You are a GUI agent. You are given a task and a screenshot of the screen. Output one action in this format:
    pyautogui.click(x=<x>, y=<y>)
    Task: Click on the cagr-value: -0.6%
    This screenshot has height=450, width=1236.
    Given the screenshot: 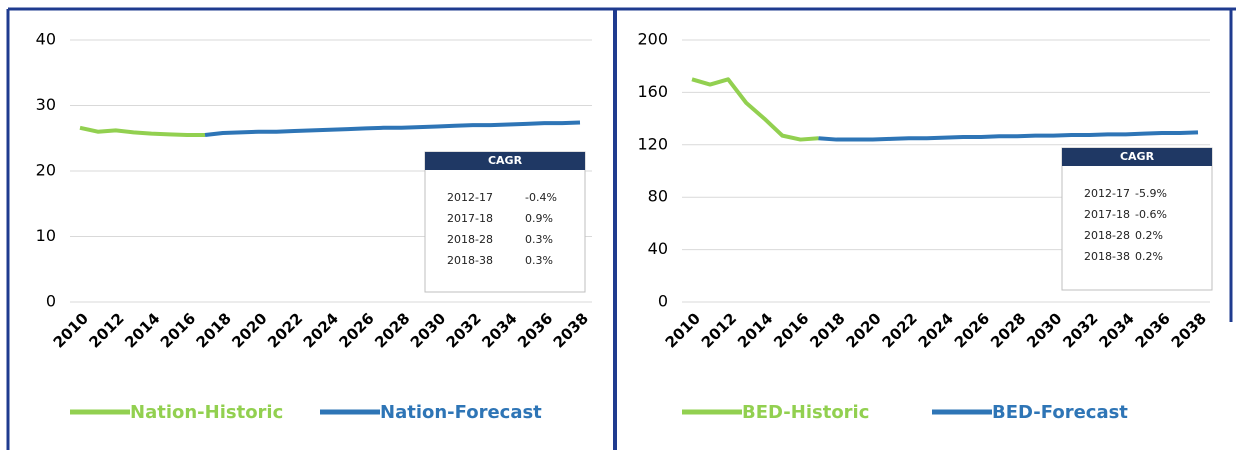 What is the action you would take?
    pyautogui.click(x=1151, y=214)
    